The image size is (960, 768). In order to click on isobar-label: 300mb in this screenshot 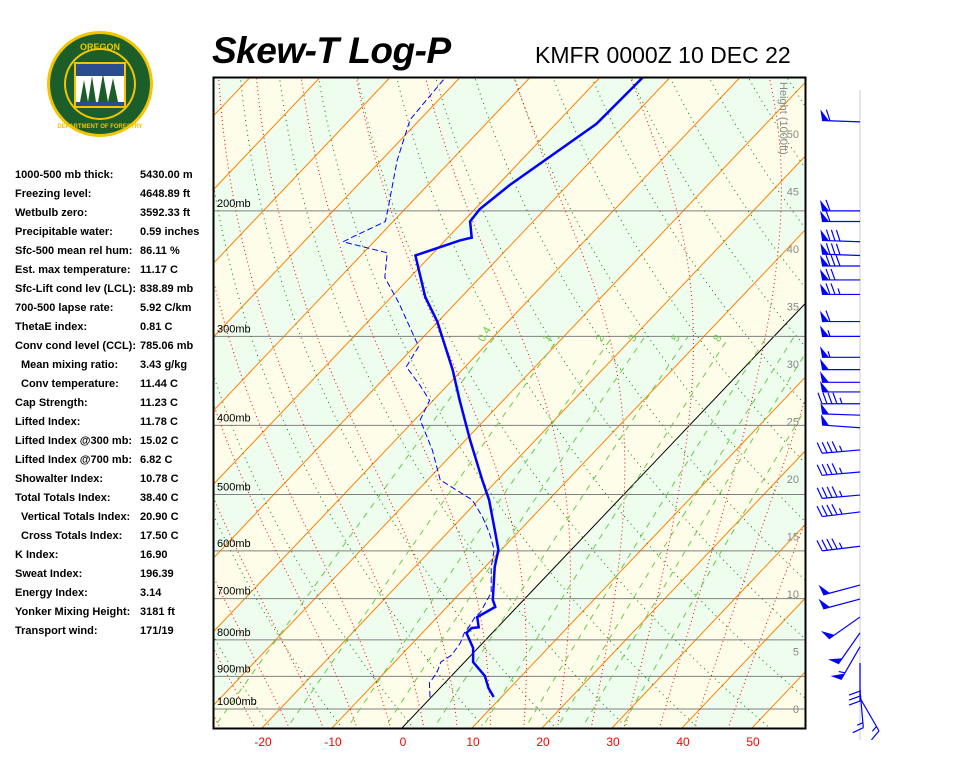, I will do `click(234, 329)`.